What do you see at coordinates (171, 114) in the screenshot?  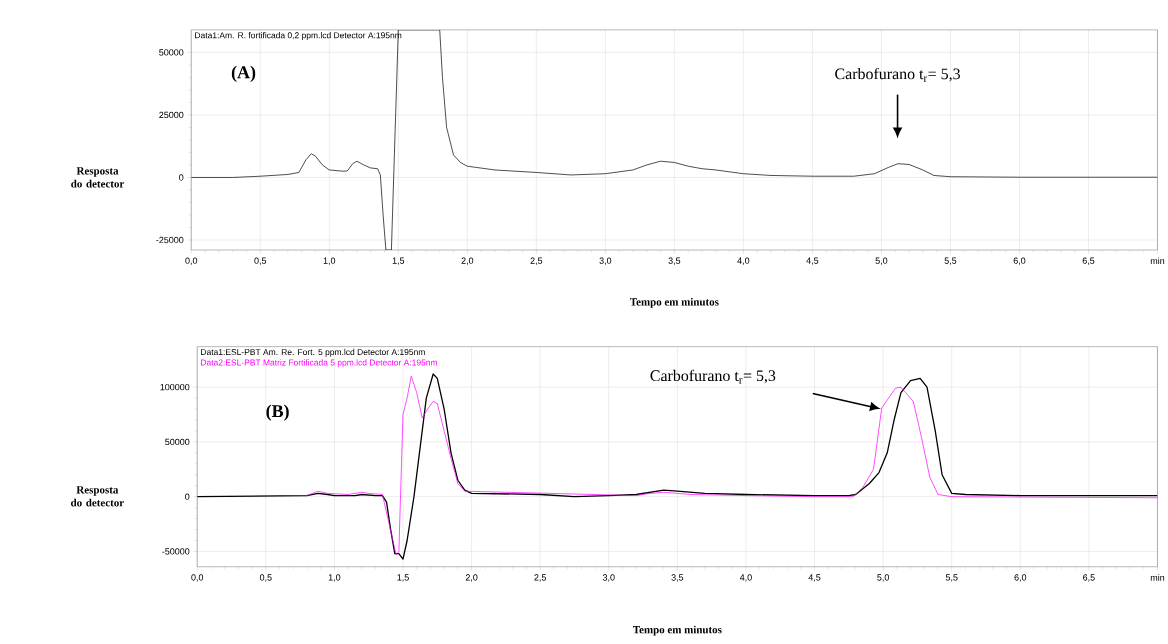 I see `y-tick-label: 25000` at bounding box center [171, 114].